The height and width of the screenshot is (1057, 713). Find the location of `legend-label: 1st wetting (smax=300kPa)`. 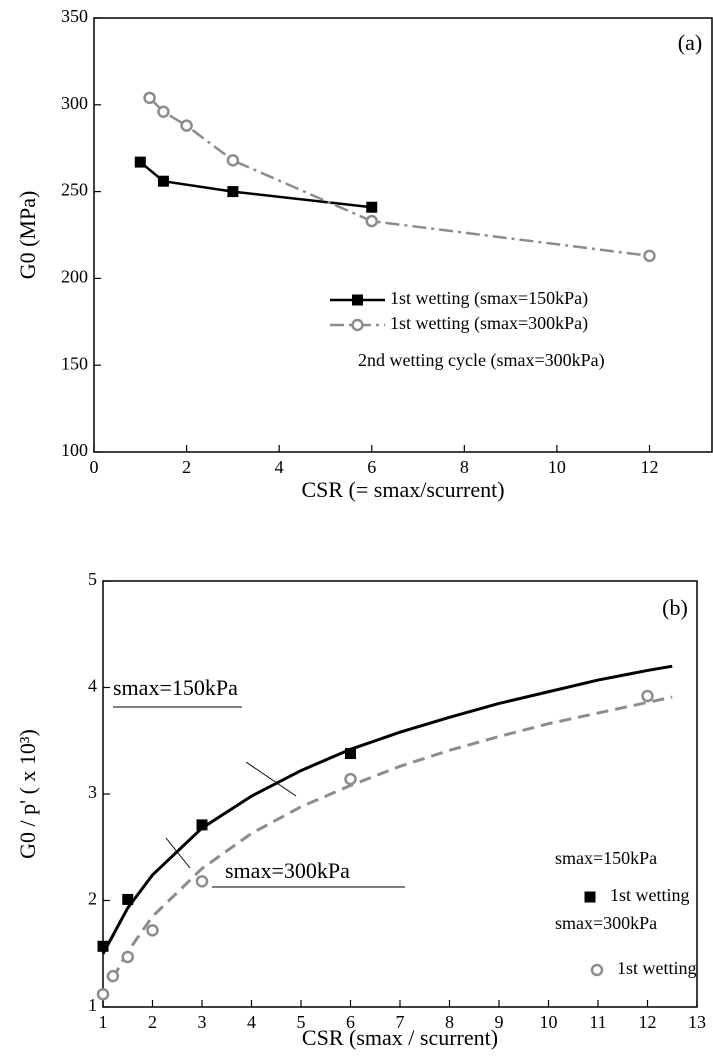

legend-label: 1st wetting (smax=300kPa) is located at coordinates (489, 323).